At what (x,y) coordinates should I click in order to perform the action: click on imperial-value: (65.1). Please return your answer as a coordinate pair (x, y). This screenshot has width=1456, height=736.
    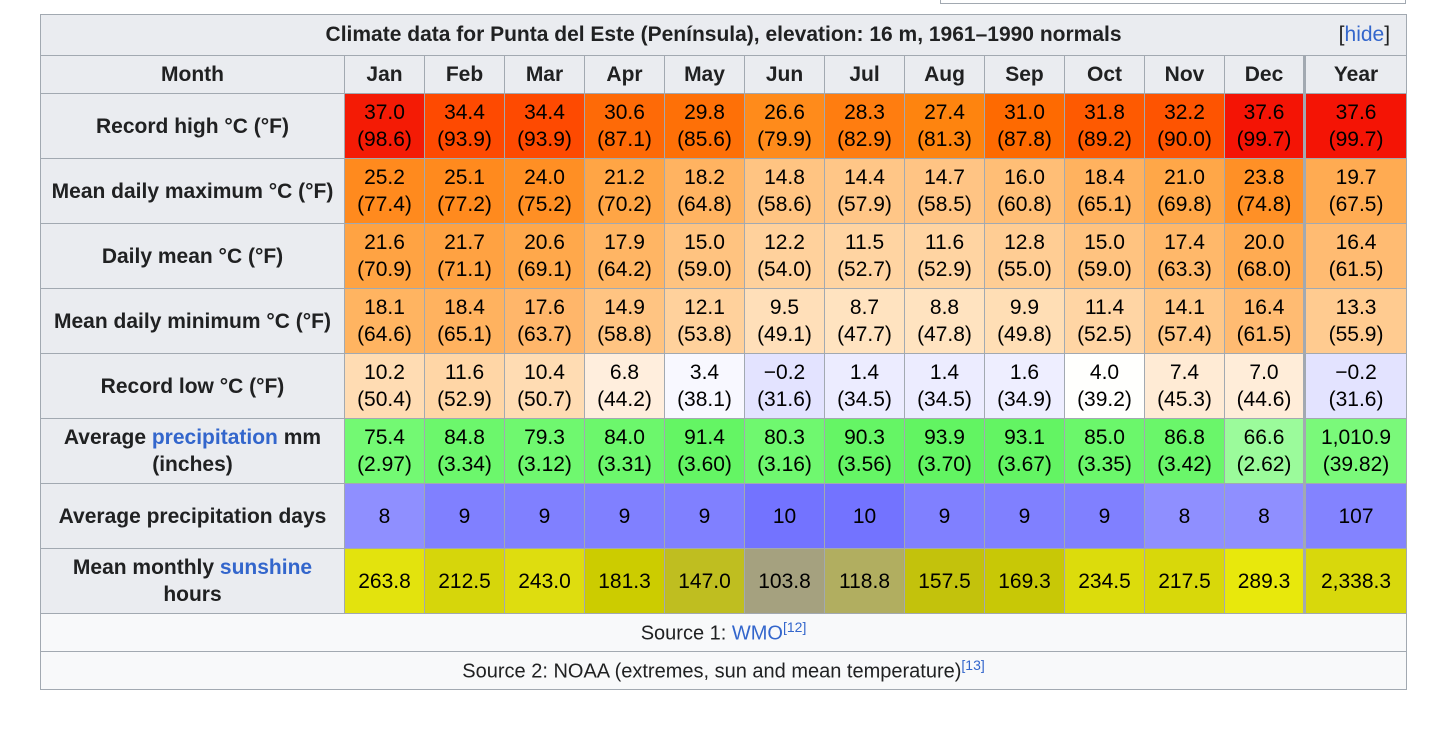
    Looking at the image, I should click on (1104, 204).